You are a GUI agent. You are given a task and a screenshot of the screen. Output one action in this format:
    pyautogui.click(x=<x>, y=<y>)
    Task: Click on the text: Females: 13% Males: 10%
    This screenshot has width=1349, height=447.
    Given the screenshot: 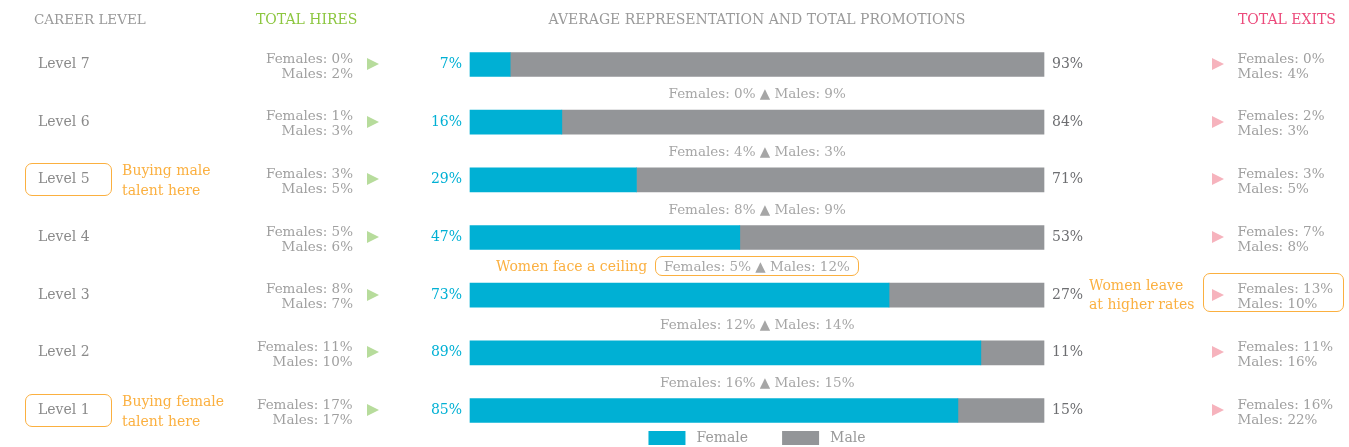 What is the action you would take?
    pyautogui.click(x=1285, y=296)
    